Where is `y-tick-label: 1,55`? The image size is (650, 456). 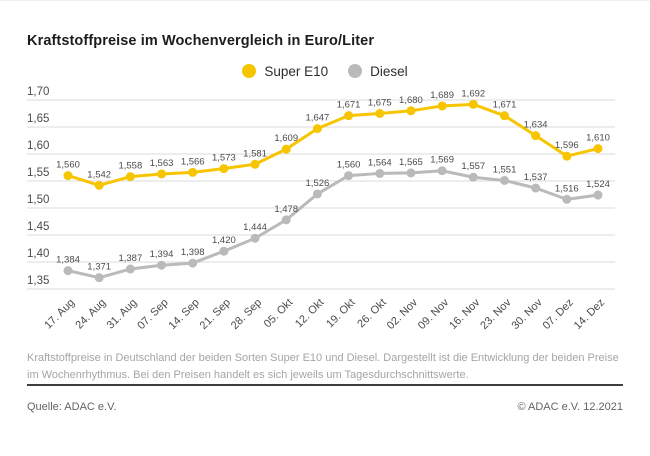
y-tick-label: 1,55 is located at coordinates (38, 173).